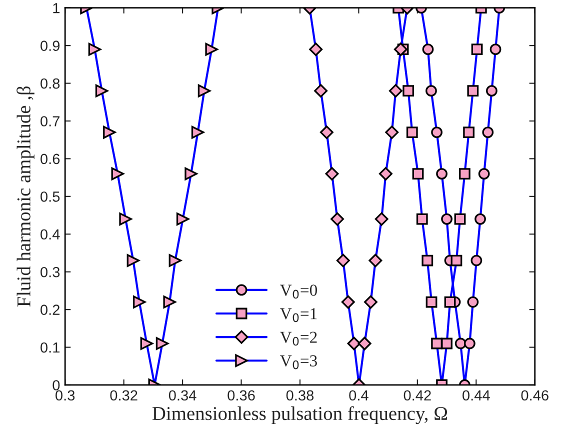 The height and width of the screenshot is (436, 566). I want to click on y-tick-label: 0.6, so click(50, 159).